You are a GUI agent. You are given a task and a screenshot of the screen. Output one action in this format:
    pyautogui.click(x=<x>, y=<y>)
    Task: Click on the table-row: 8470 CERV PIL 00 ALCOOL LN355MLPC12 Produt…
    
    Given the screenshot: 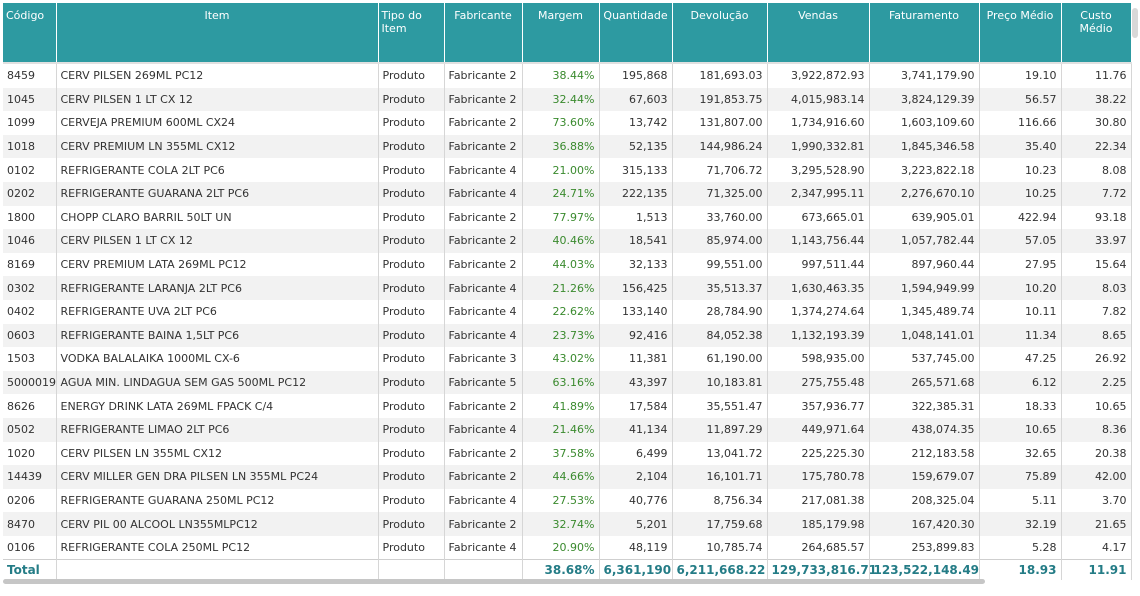 What is the action you would take?
    pyautogui.click(x=567, y=524)
    